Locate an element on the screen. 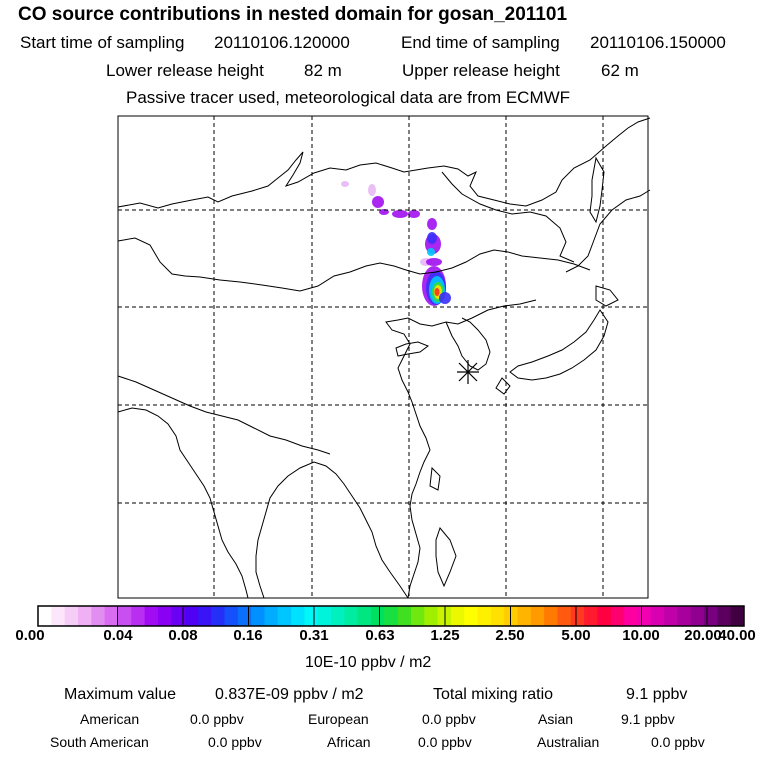  colorbar-label: 5.00 is located at coordinates (576, 635).